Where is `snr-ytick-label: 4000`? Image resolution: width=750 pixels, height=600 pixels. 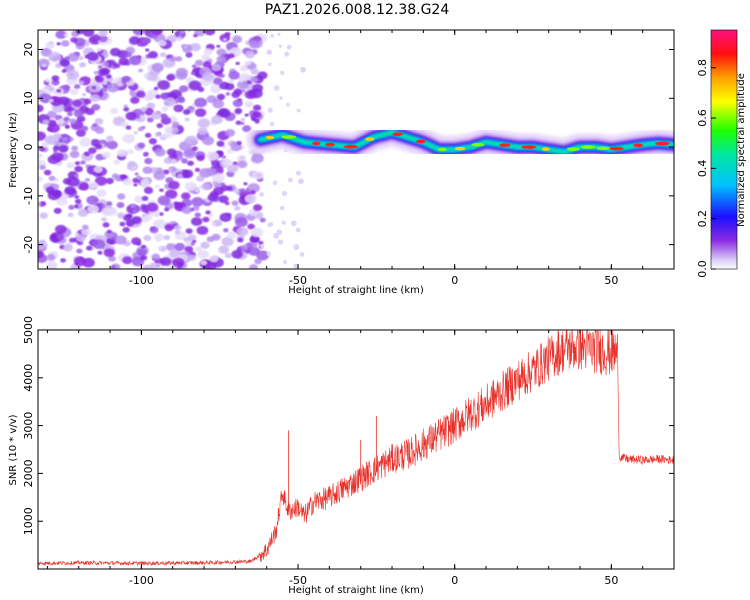 snr-ytick-label: 4000 is located at coordinates (28, 378).